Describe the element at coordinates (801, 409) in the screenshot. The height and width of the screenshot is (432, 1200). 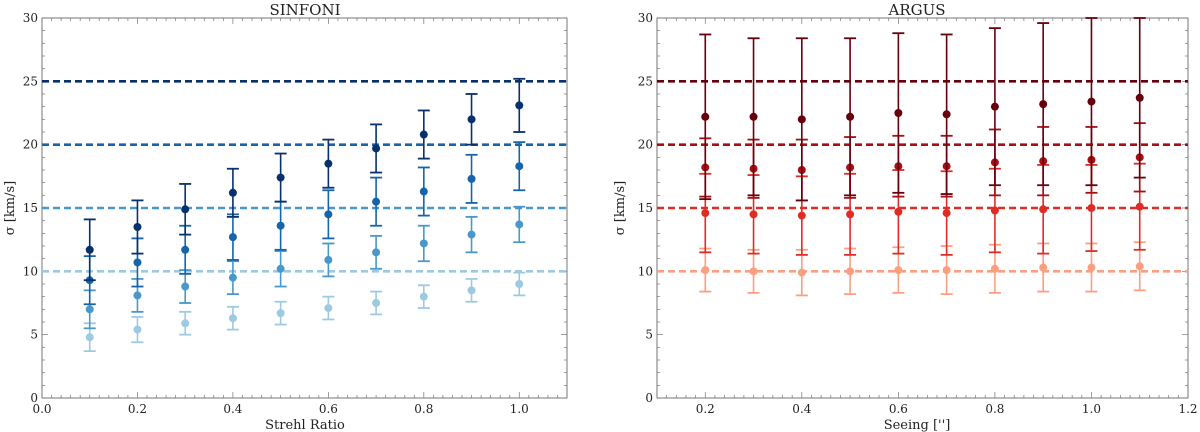
I see `argus-x-tick-label: 0.4` at that location.